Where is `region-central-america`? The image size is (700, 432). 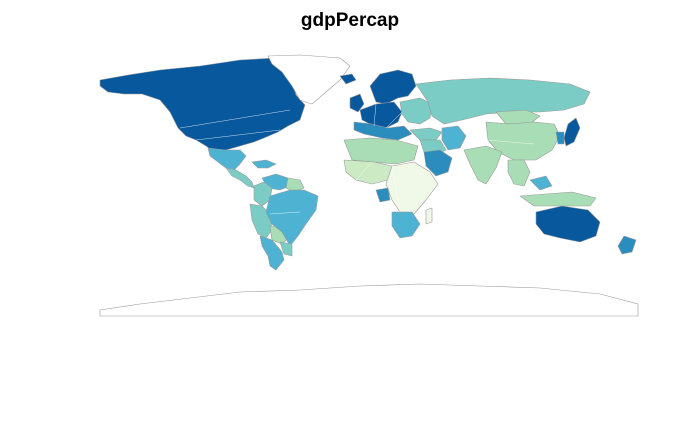 region-central-america is located at coordinates (240, 178).